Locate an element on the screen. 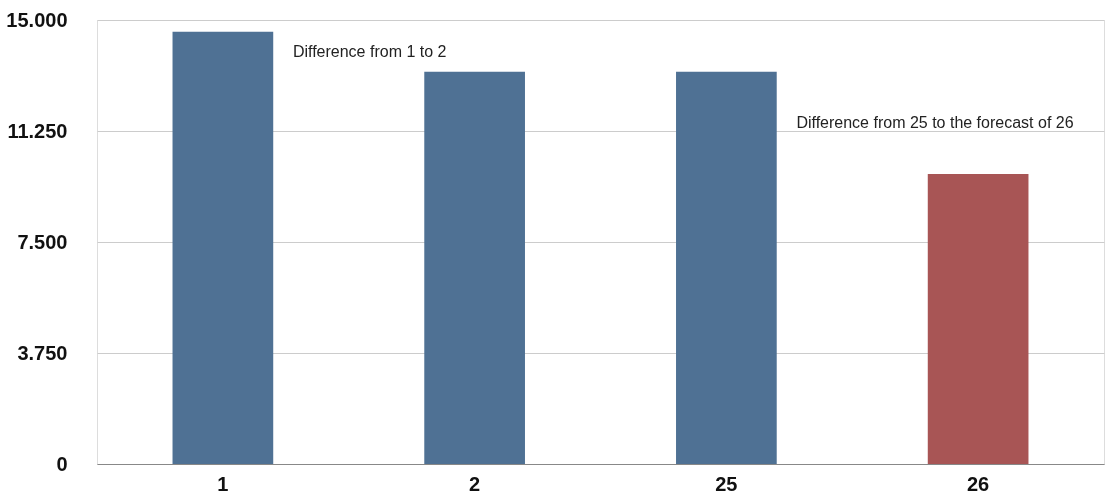 This screenshot has width=1114, height=499. y-tick-label: 11.250 is located at coordinates (37, 130).